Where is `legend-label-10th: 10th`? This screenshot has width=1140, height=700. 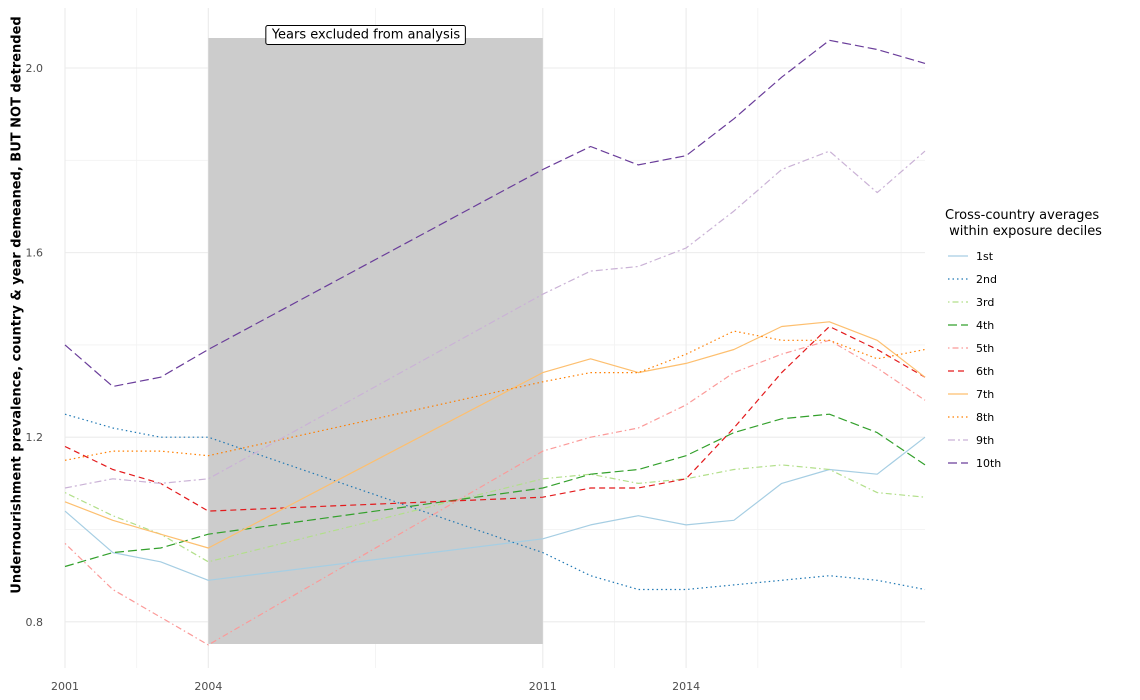 legend-label-10th: 10th is located at coordinates (988, 463).